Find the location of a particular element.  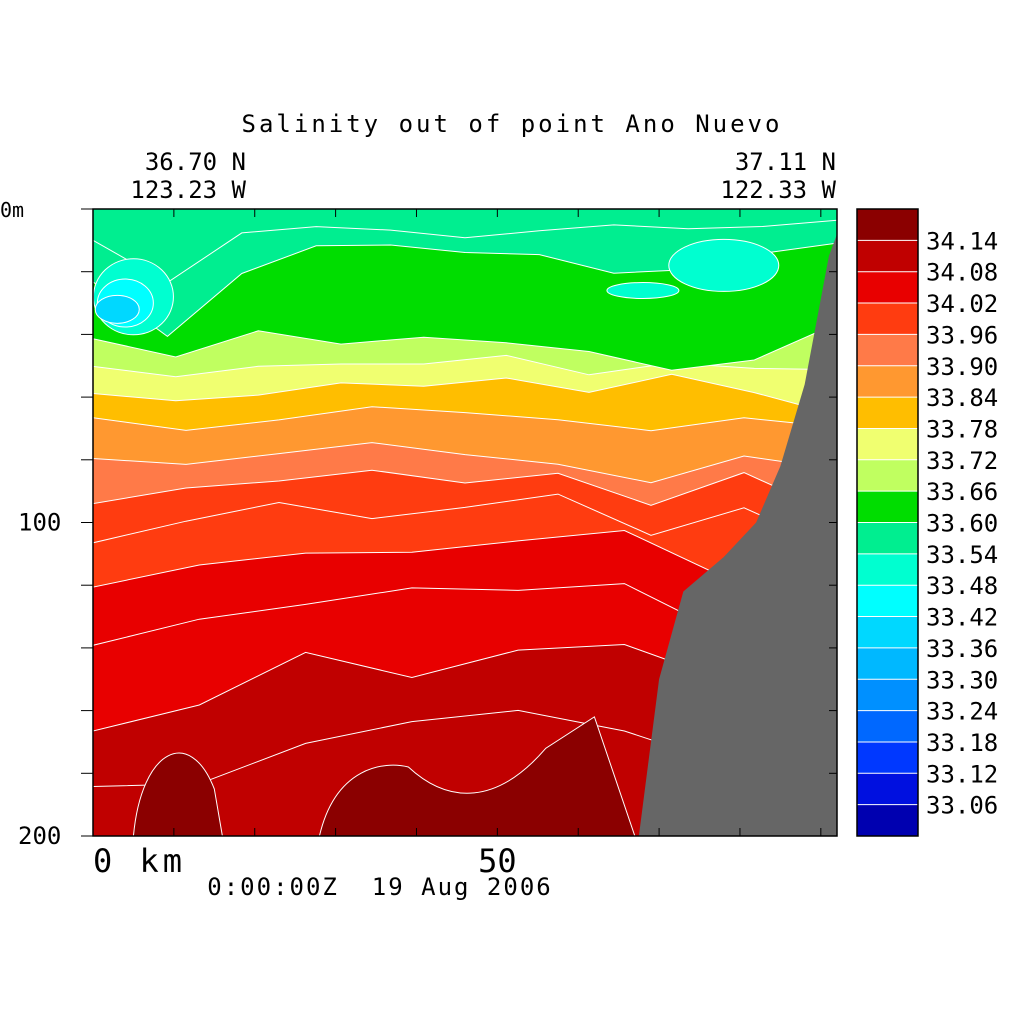

colorbar-label: 33.72 is located at coordinates (962, 461).